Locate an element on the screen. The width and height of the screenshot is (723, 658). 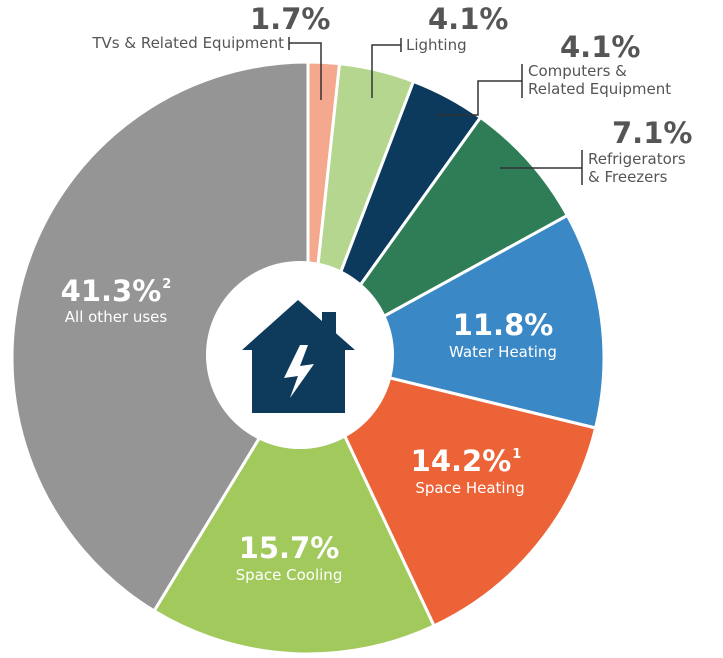
value-text: 14.2% is located at coordinates (461, 461).